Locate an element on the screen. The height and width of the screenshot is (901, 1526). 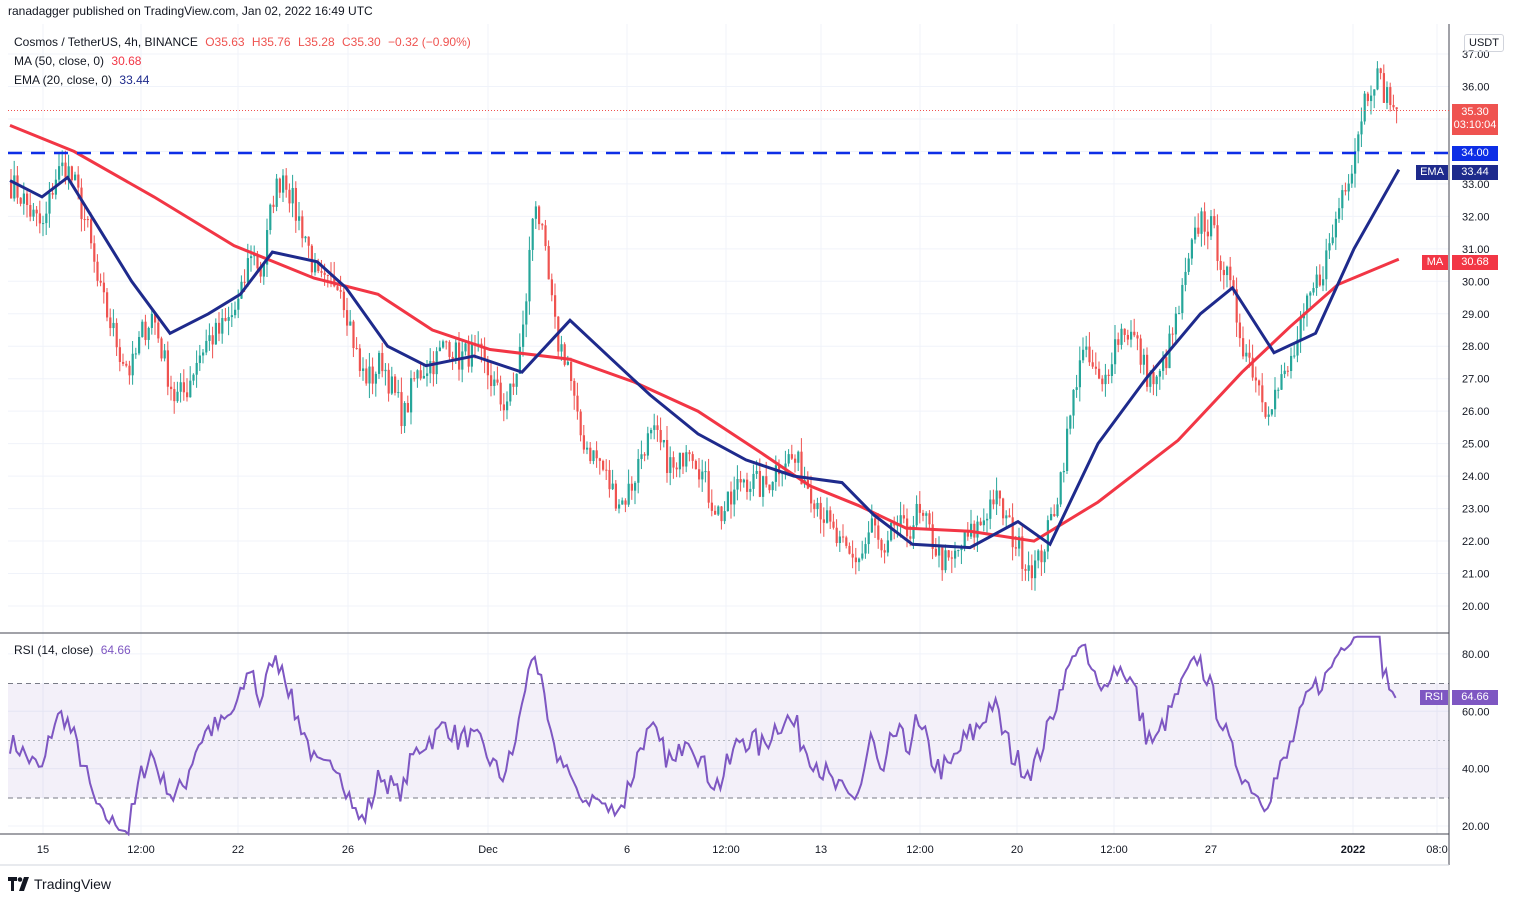
ma-legend-label: MA (50, close, 0) is located at coordinates (59, 61).